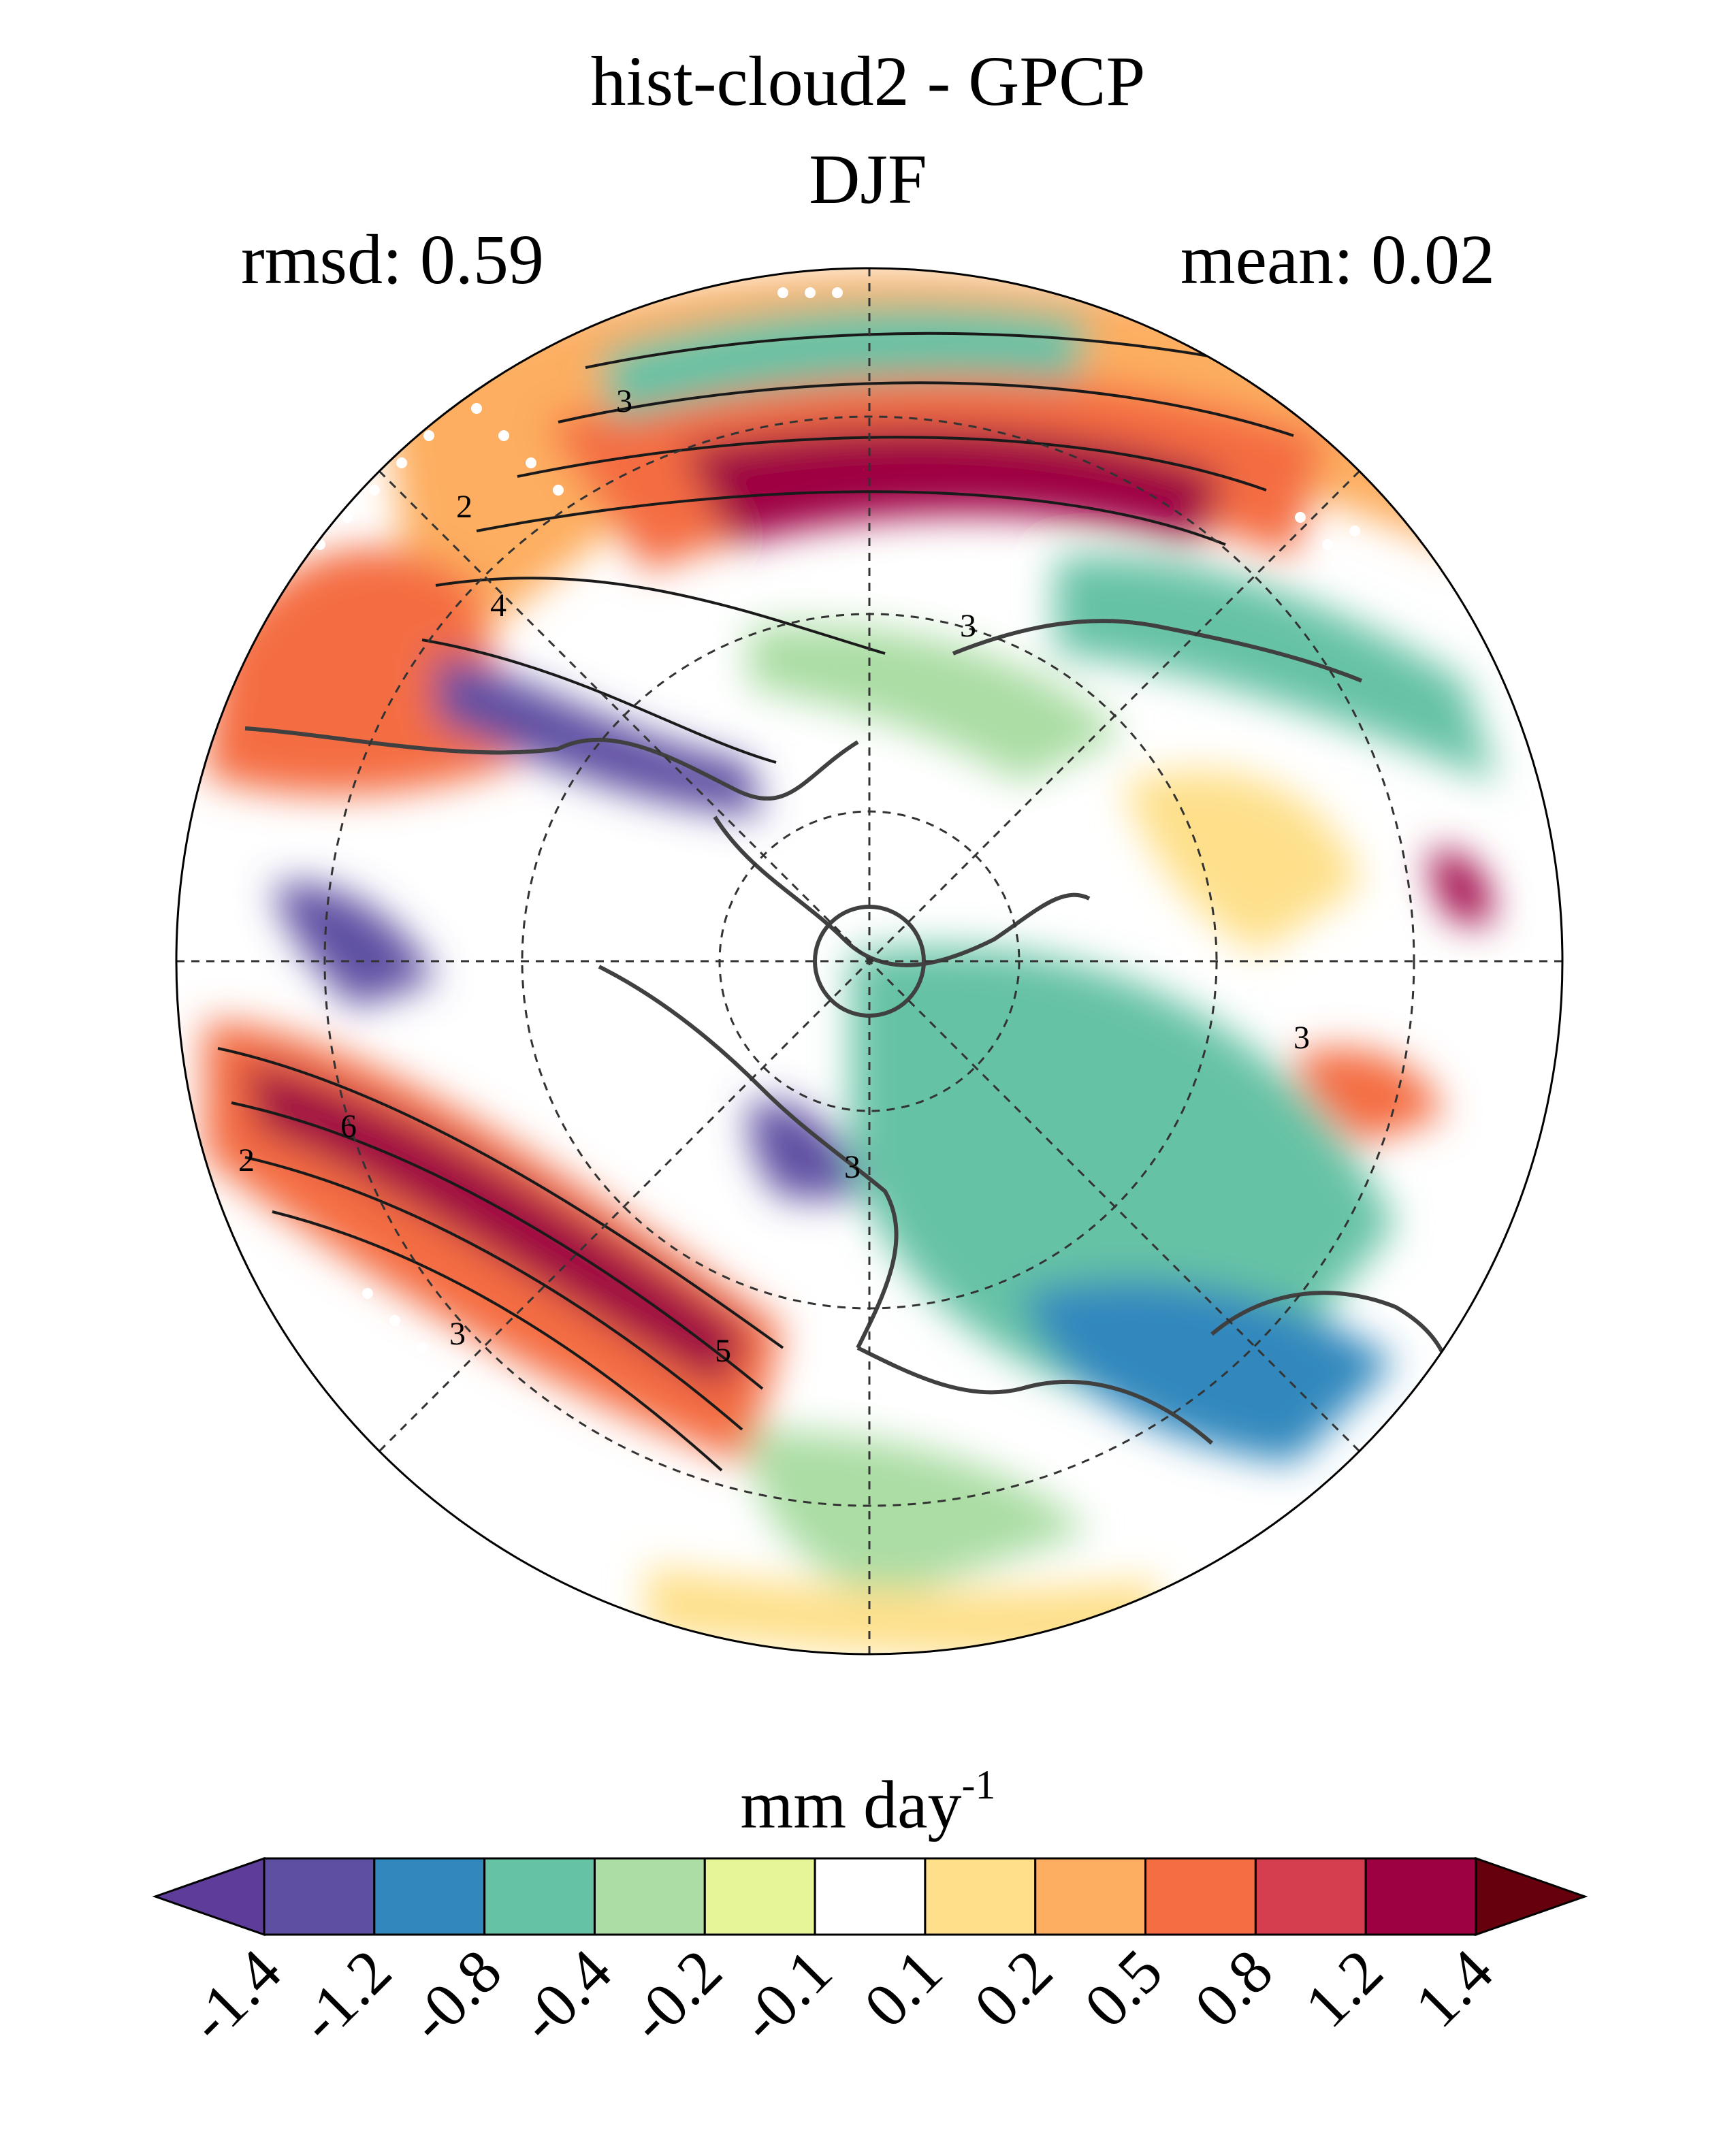 The width and height of the screenshot is (1736, 2130). I want to click on colorbar-tick-label: 0.1, so click(903, 1988).